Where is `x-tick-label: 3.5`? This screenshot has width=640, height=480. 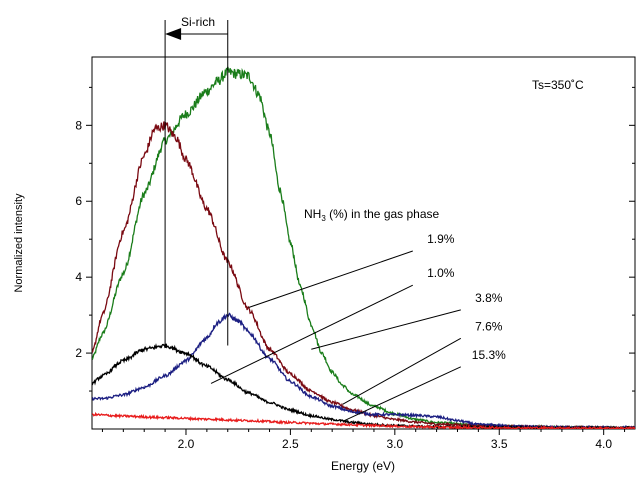 x-tick-label: 3.5 is located at coordinates (499, 444).